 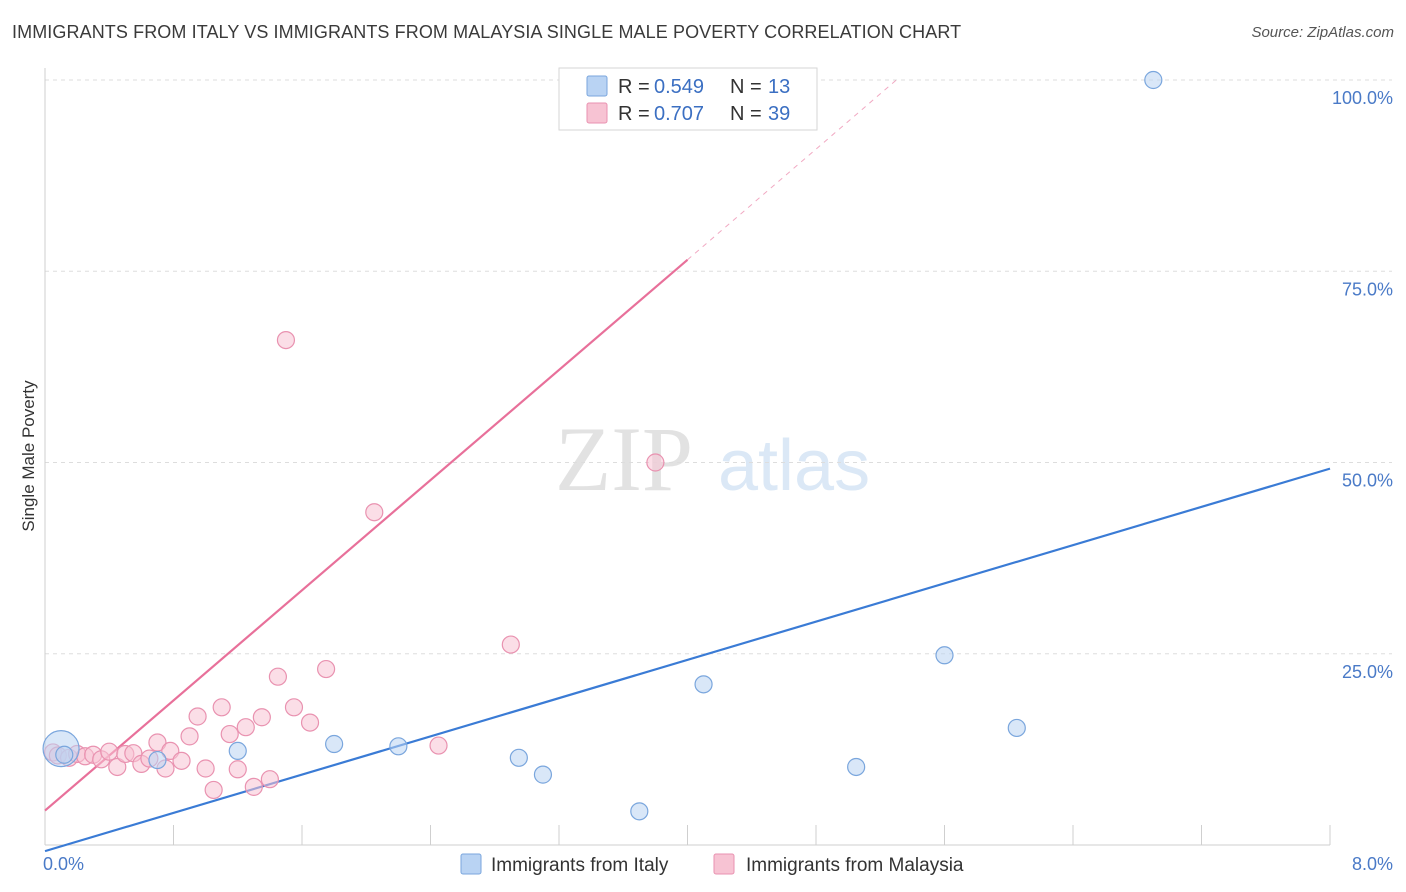 I want to click on legend-r-value-italy: 0.549, so click(x=679, y=87).